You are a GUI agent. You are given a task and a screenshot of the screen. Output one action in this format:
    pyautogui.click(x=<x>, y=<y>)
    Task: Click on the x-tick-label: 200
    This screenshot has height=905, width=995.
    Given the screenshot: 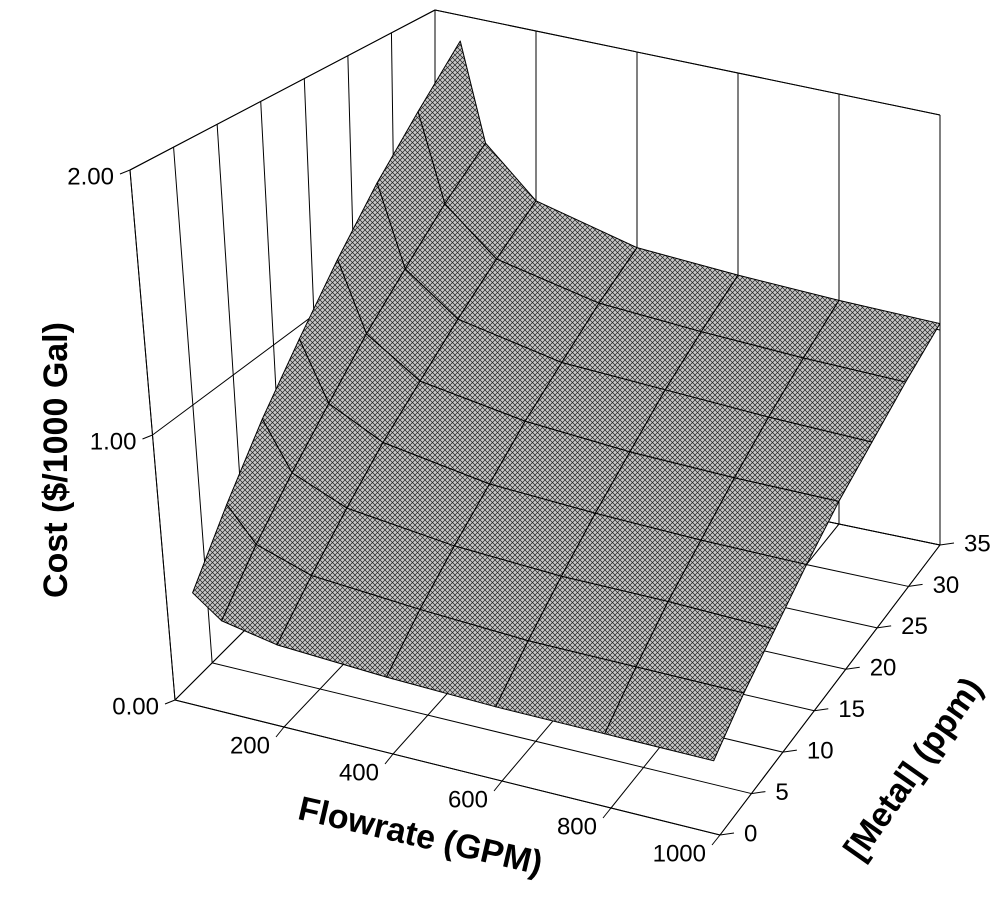 What is the action you would take?
    pyautogui.click(x=250, y=745)
    